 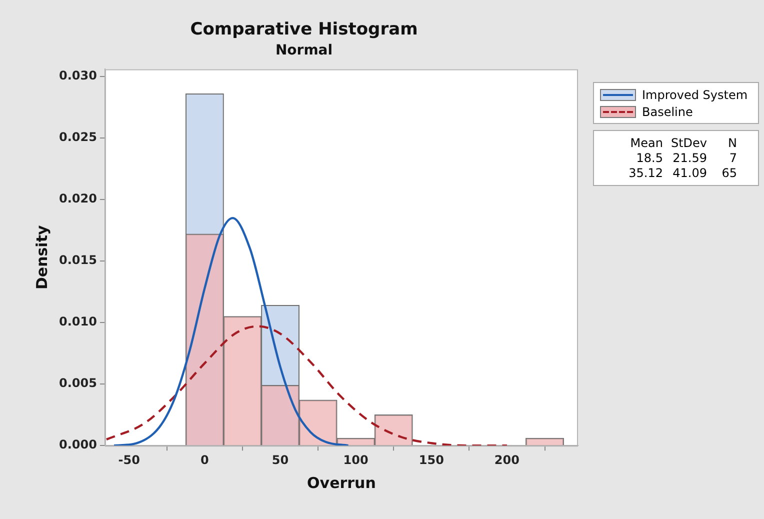 I want to click on y-tick-label: 0.020, so click(x=77, y=199).